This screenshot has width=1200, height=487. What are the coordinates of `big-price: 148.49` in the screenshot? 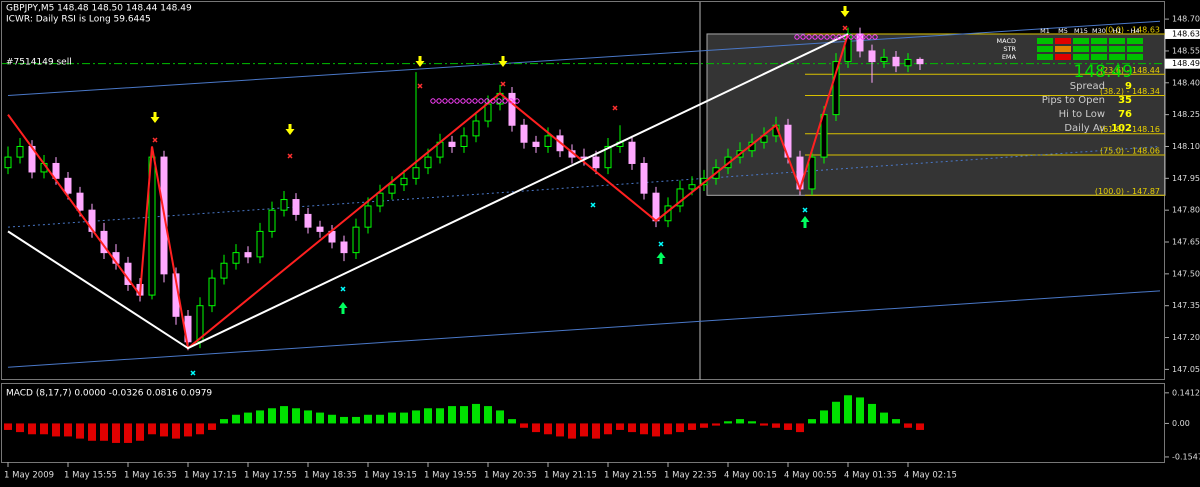 It's located at (1103, 72).